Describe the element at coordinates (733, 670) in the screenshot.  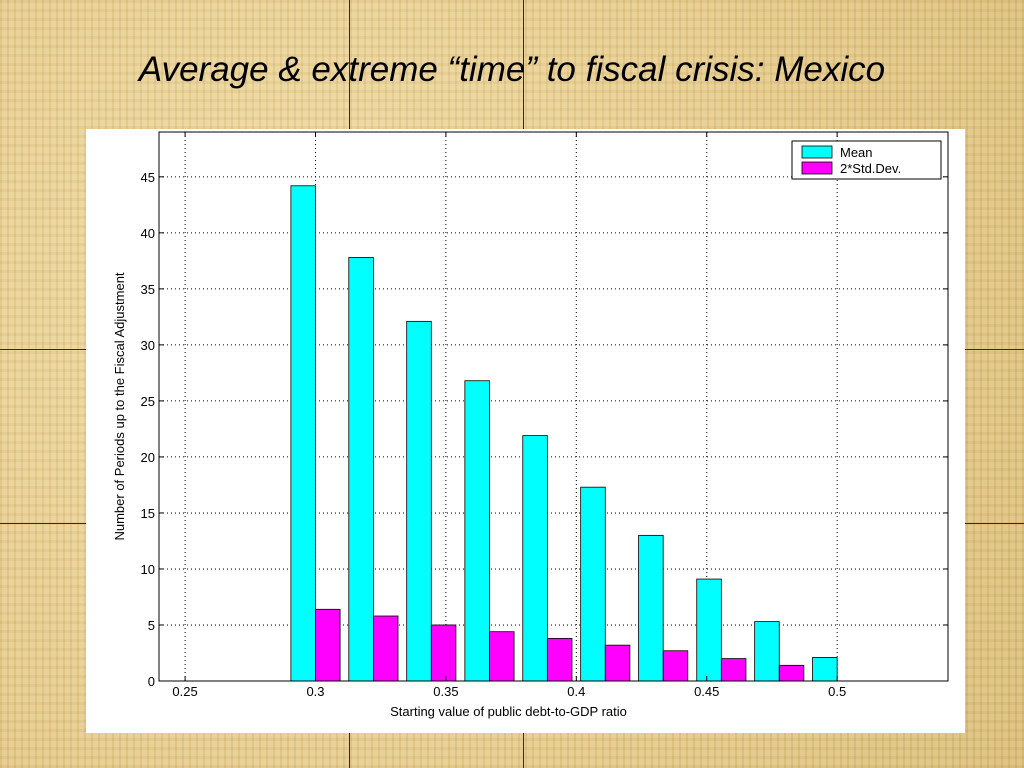
I see `bar-2-std-dev--7` at that location.